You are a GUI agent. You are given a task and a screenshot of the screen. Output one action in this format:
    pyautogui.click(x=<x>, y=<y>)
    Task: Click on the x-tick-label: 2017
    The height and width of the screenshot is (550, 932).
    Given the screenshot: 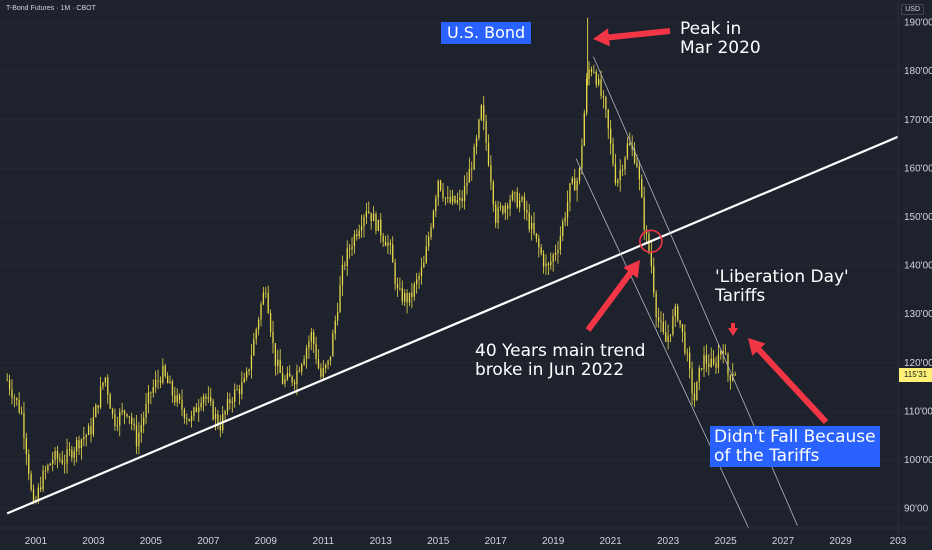 What is the action you would take?
    pyautogui.click(x=496, y=541)
    